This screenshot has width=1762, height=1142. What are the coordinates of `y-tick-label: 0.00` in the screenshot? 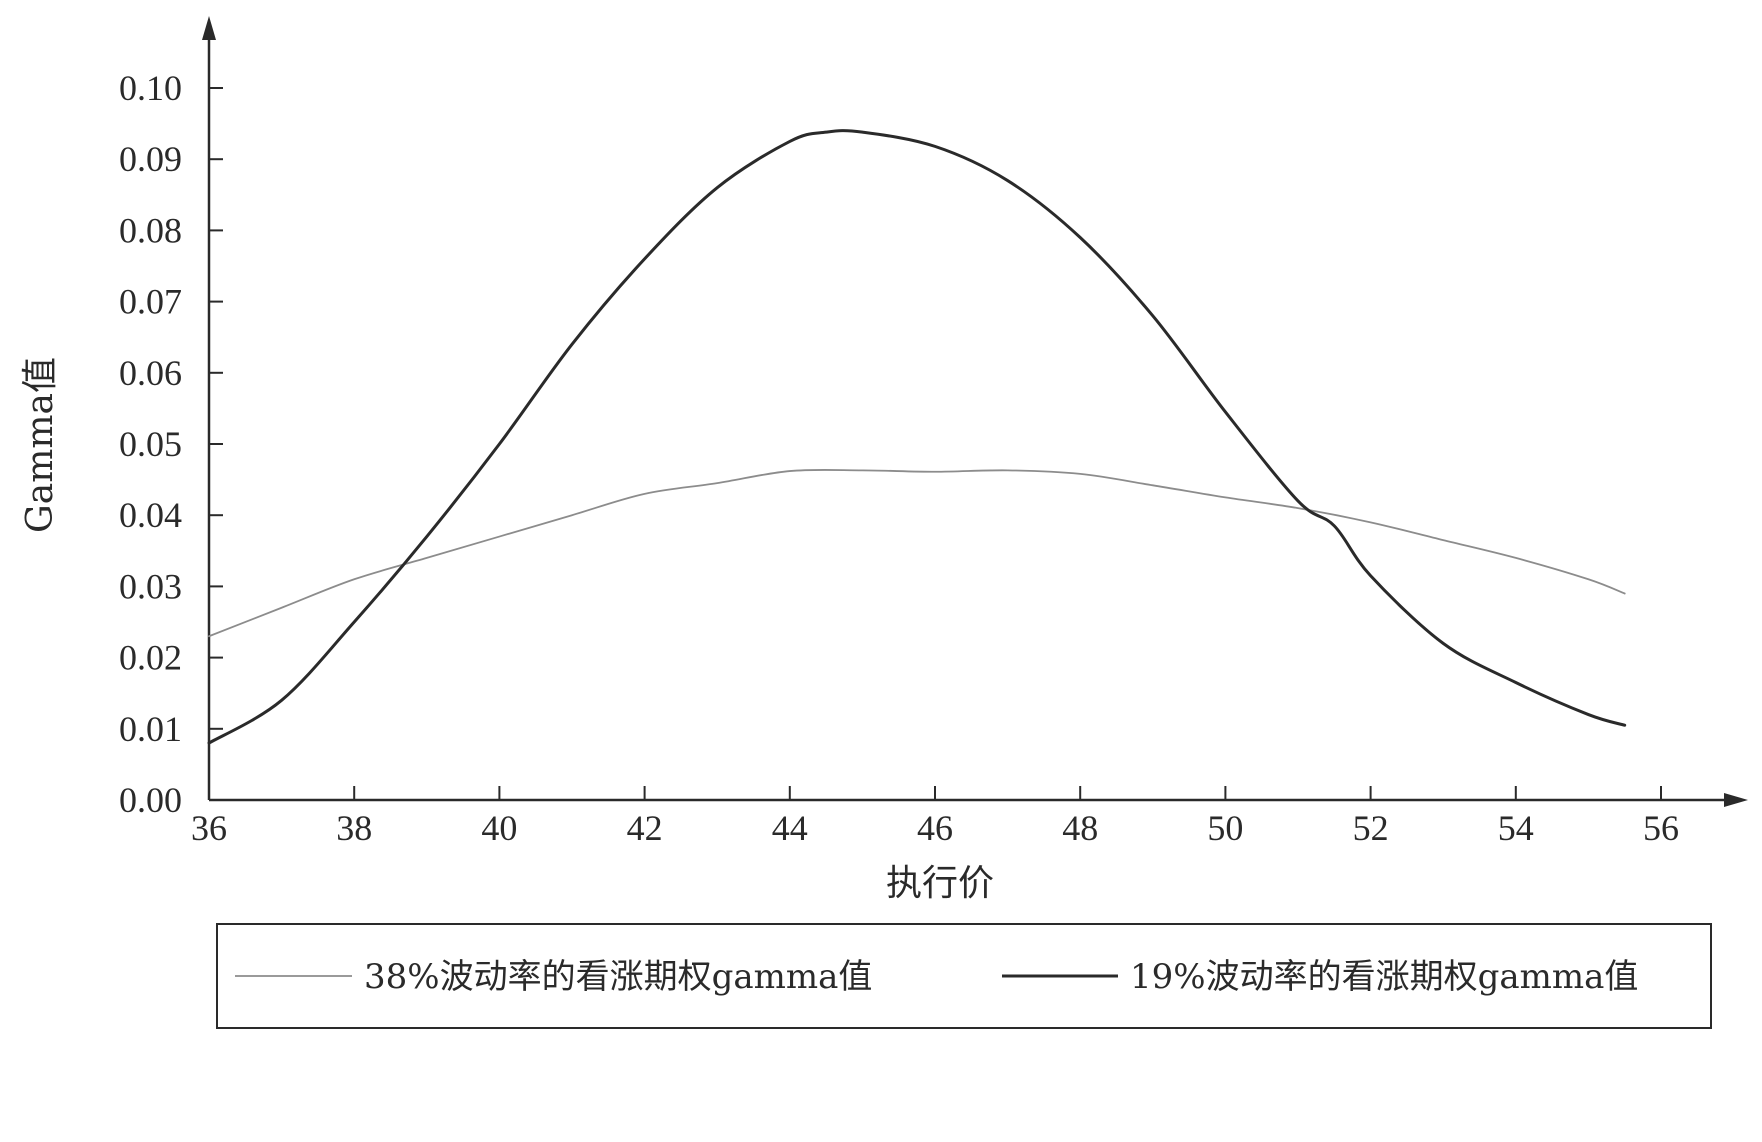 It's located at (150, 800).